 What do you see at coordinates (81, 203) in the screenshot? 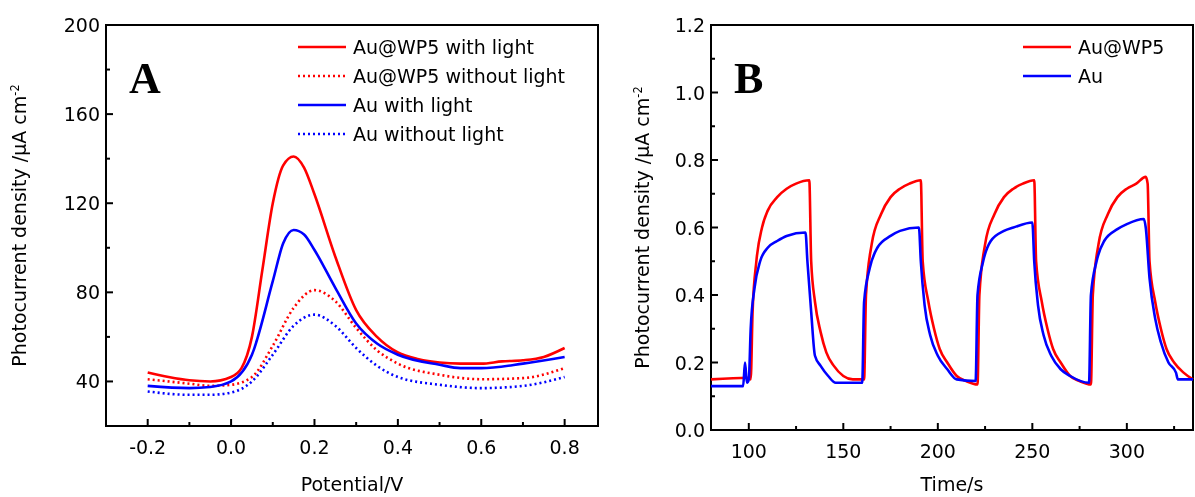
I see `y-tick-label: 120` at bounding box center [81, 203].